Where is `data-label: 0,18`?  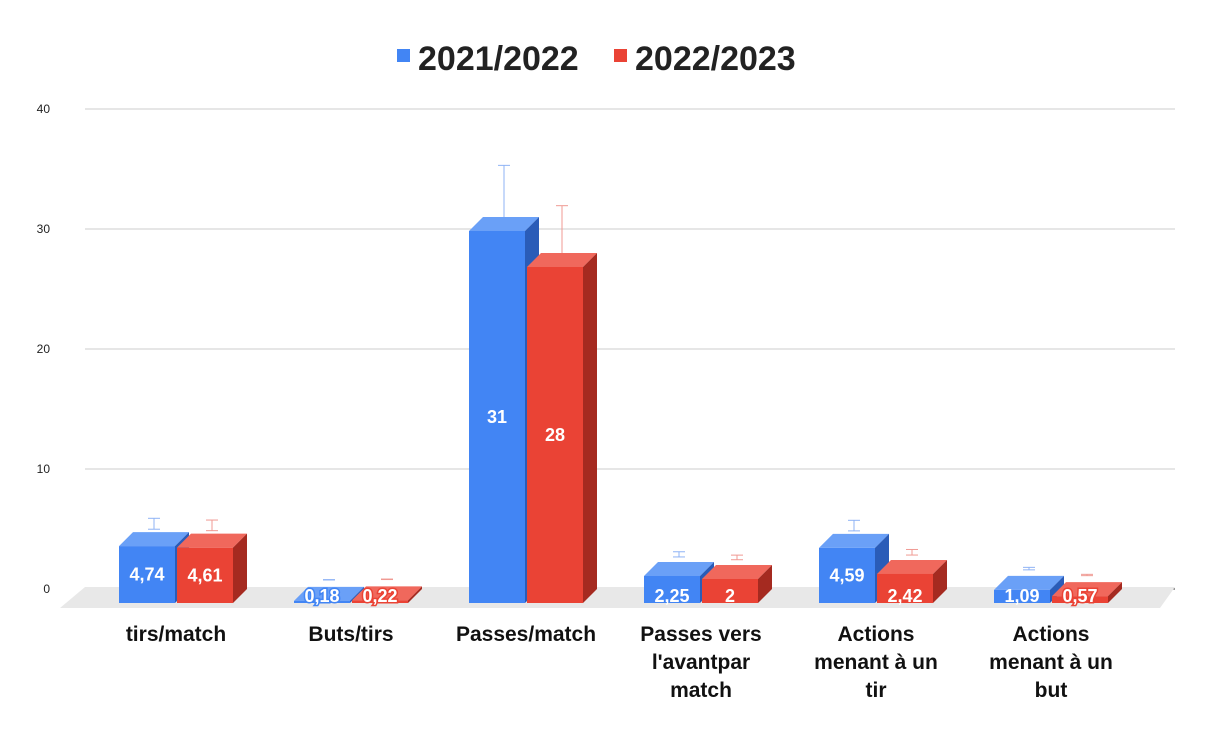
data-label: 0,18 is located at coordinates (321, 596).